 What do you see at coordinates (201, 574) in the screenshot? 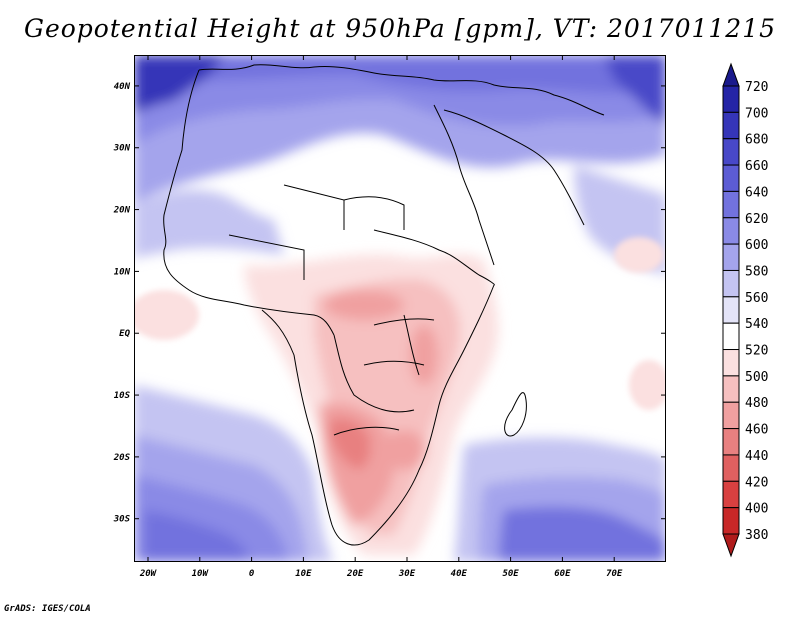
I see `lon-label: 10W` at bounding box center [201, 574].